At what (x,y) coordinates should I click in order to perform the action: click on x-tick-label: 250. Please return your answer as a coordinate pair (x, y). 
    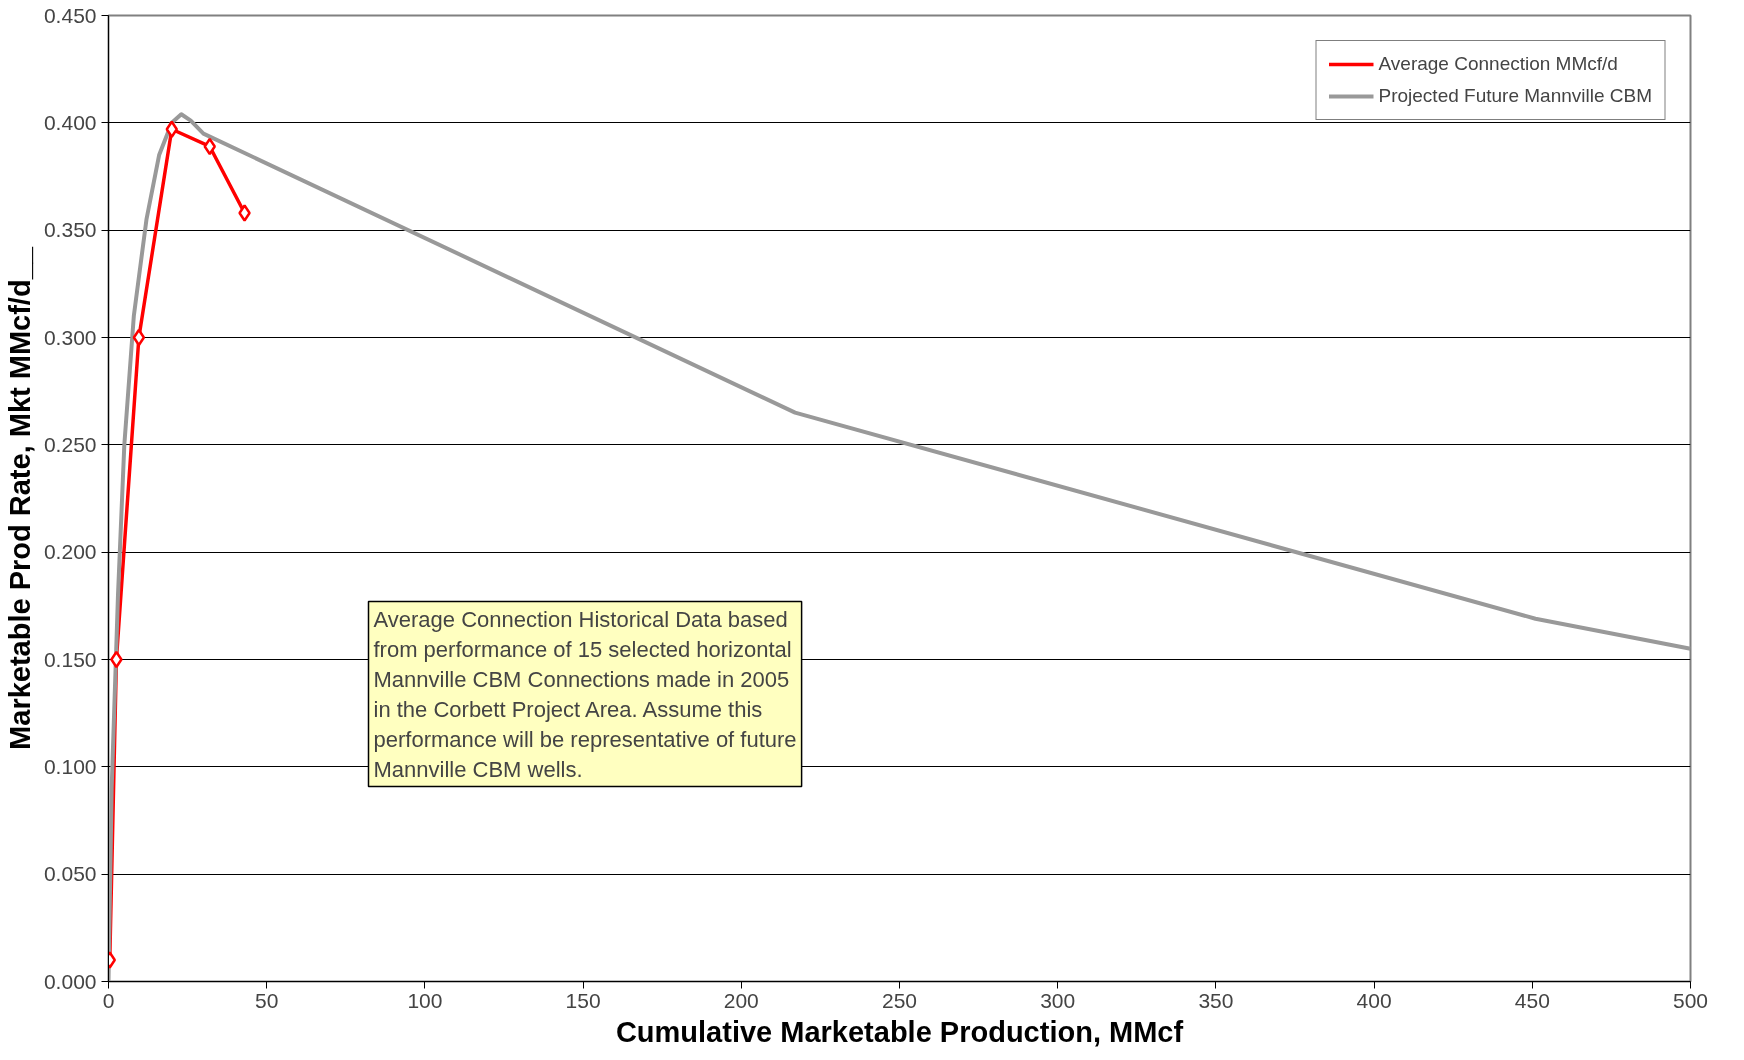
    Looking at the image, I should click on (899, 1000).